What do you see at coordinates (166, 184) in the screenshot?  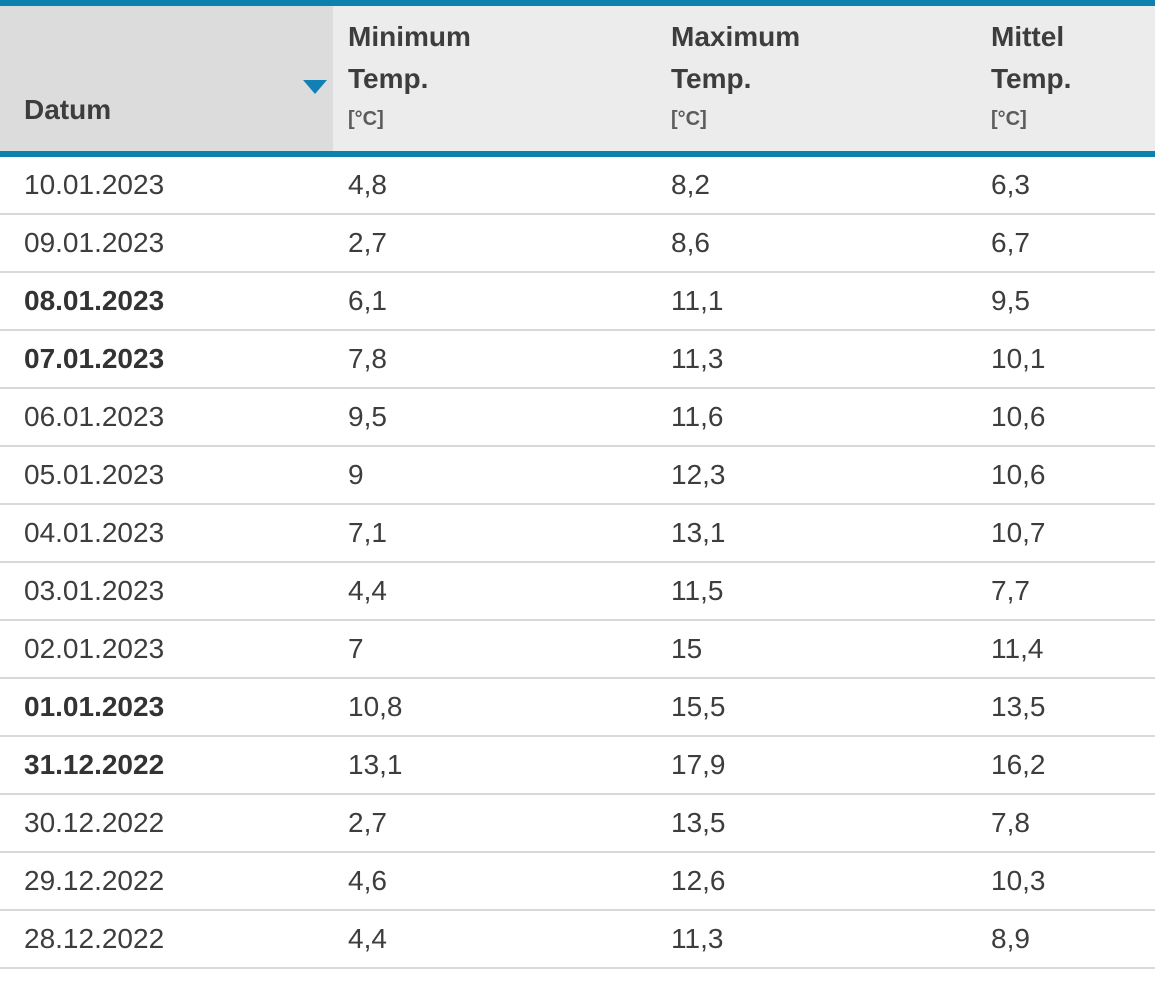 I see `cell-datum: 10.01.2023` at bounding box center [166, 184].